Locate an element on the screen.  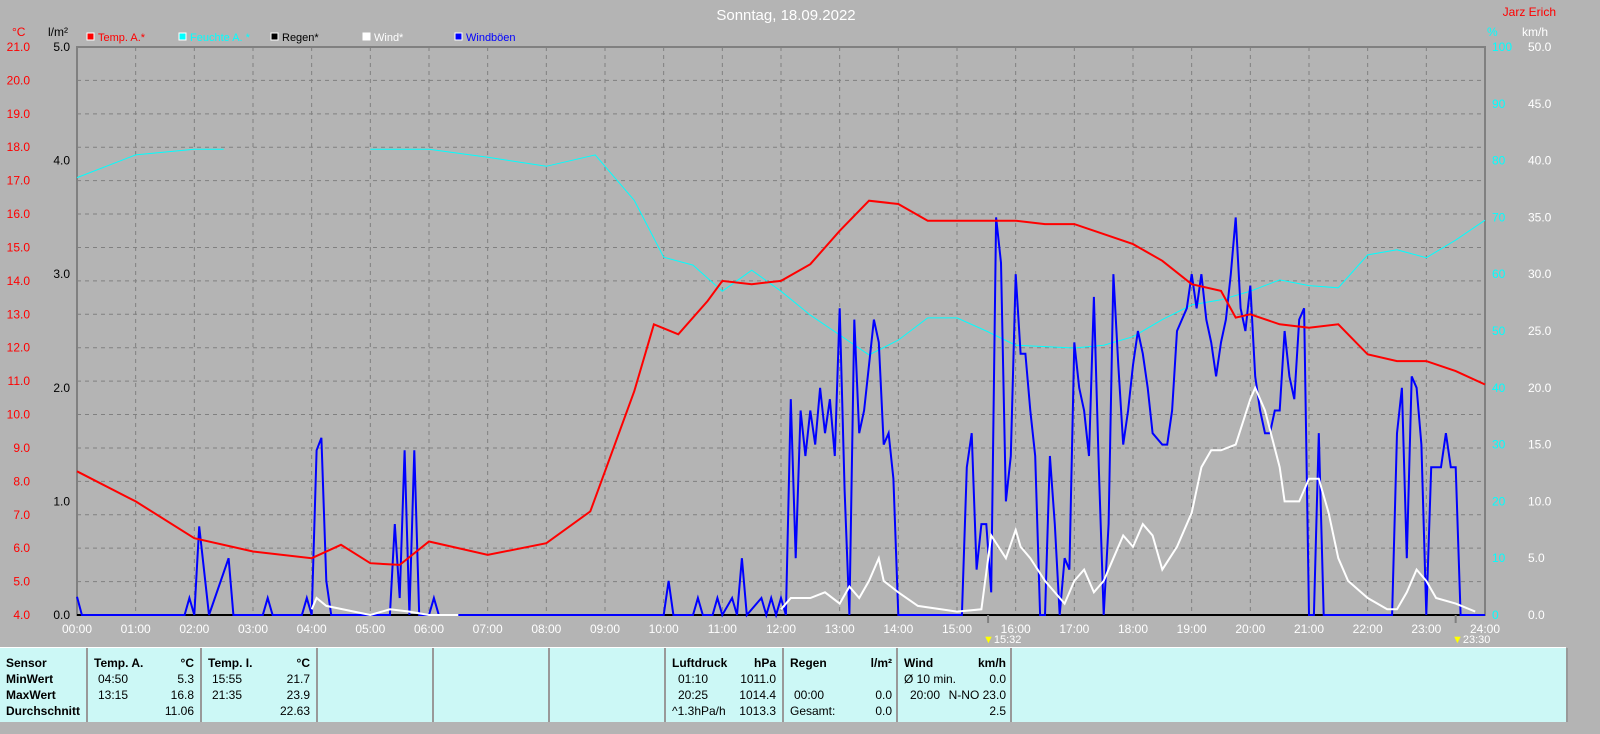
x-tick-label: 03:00 is located at coordinates (253, 629).